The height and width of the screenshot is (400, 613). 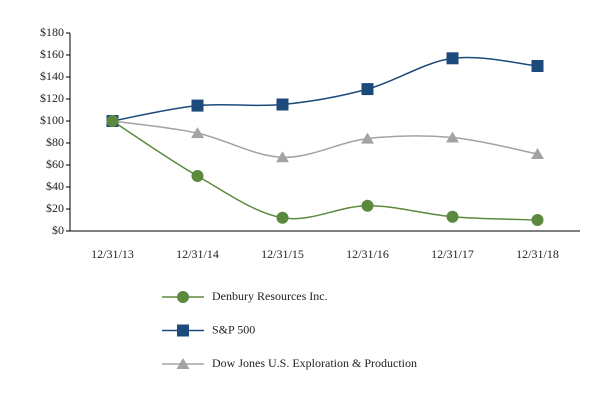 What do you see at coordinates (233, 329) in the screenshot?
I see `legend-label: S&P 500` at bounding box center [233, 329].